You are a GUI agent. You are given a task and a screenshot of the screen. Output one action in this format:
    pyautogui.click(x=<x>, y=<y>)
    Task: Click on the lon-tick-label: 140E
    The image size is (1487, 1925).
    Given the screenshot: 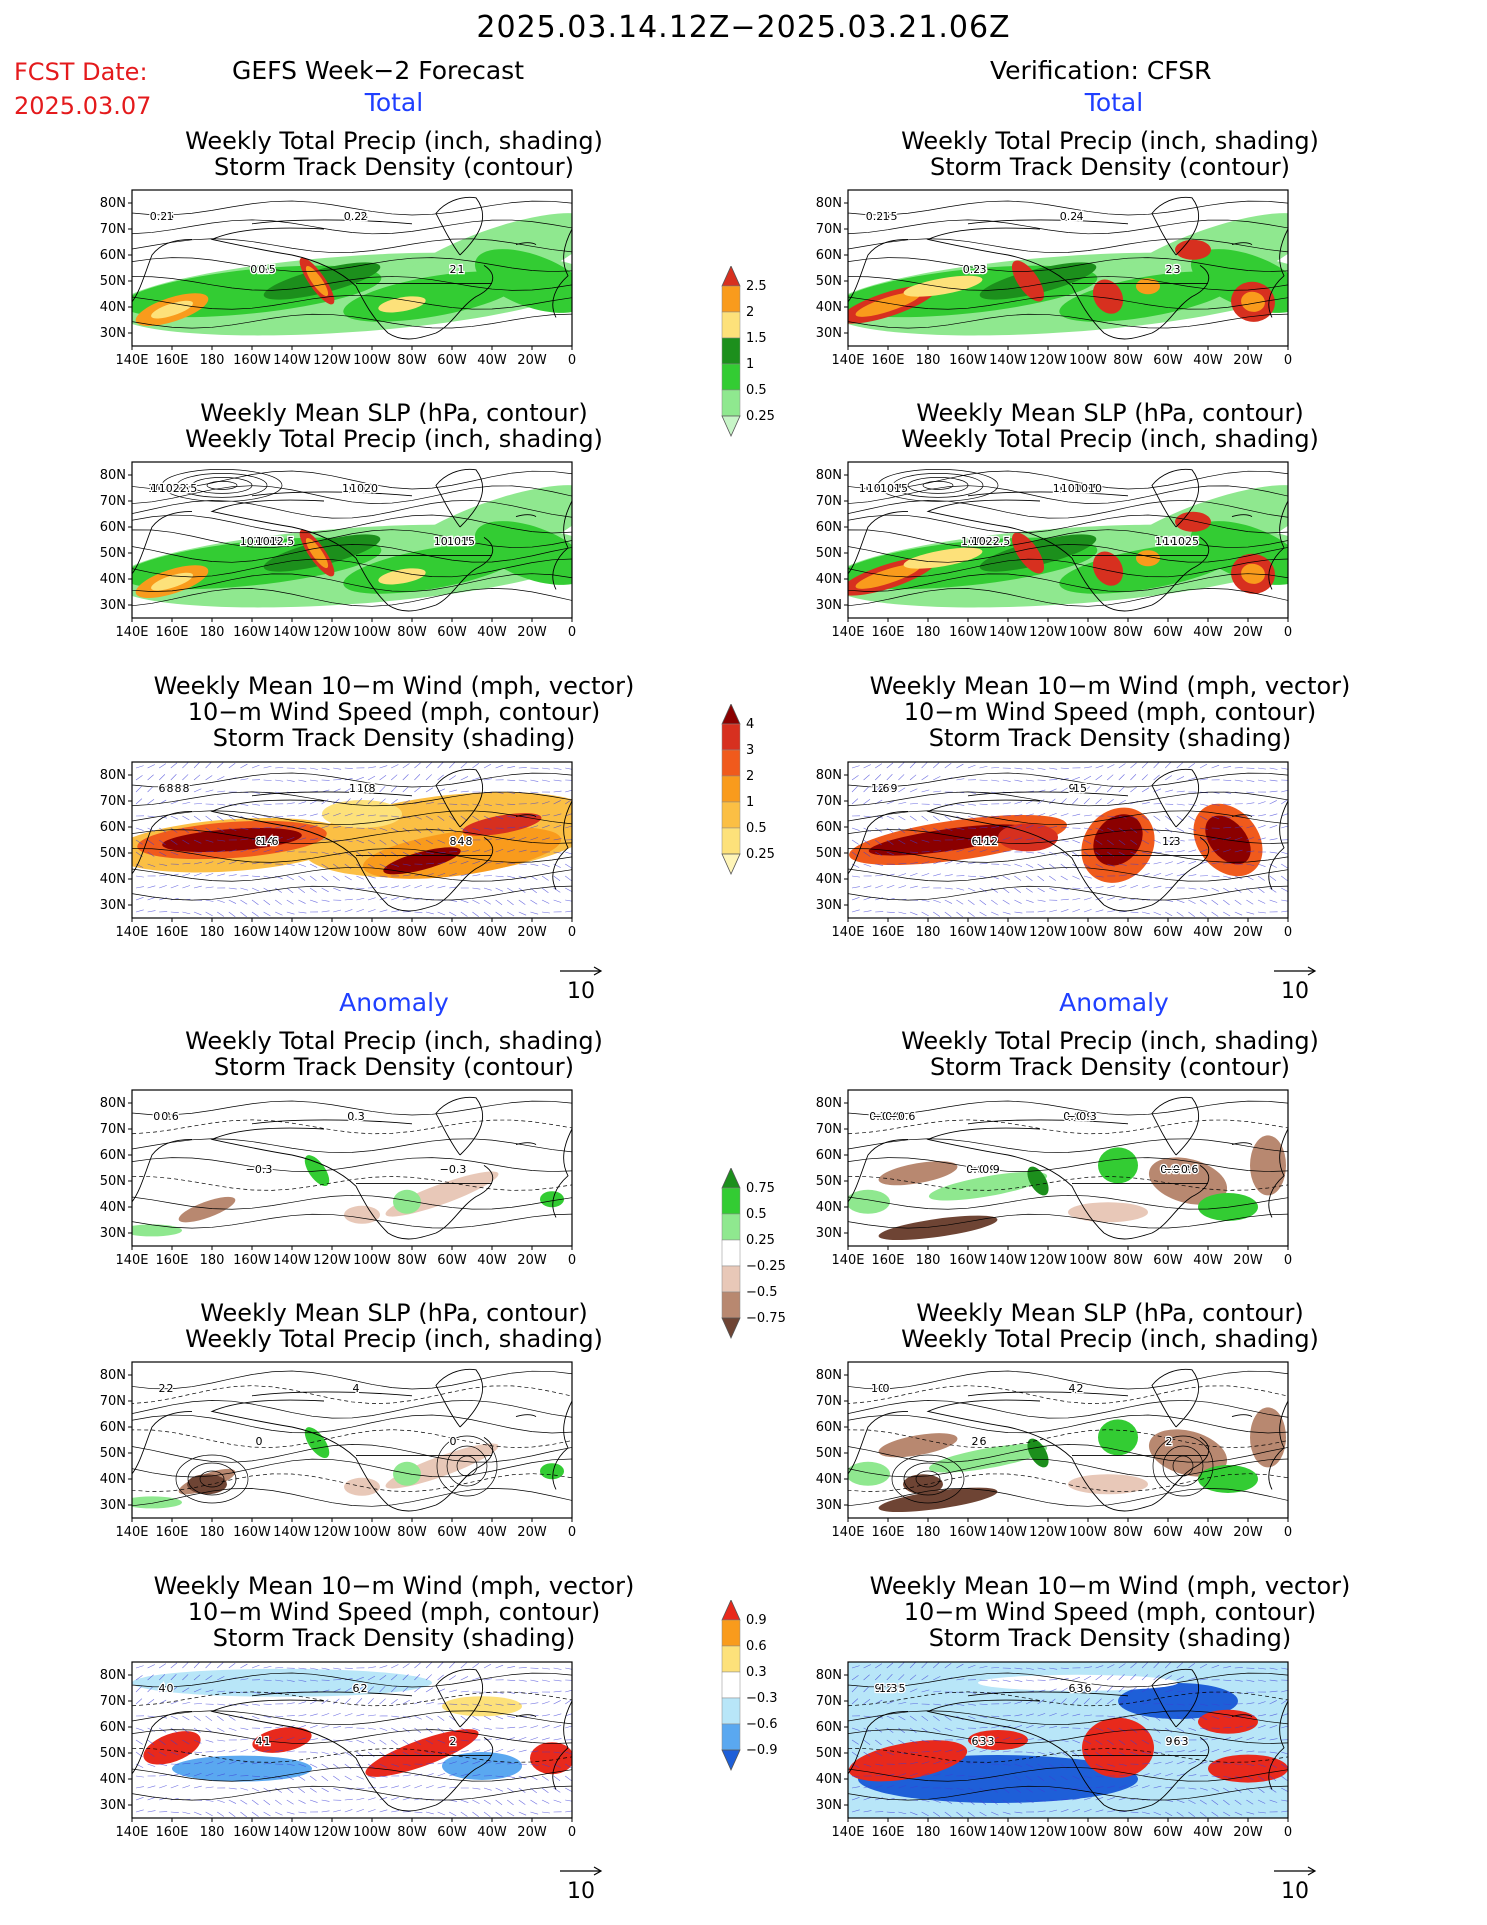 What is the action you would take?
    pyautogui.click(x=131, y=1832)
    